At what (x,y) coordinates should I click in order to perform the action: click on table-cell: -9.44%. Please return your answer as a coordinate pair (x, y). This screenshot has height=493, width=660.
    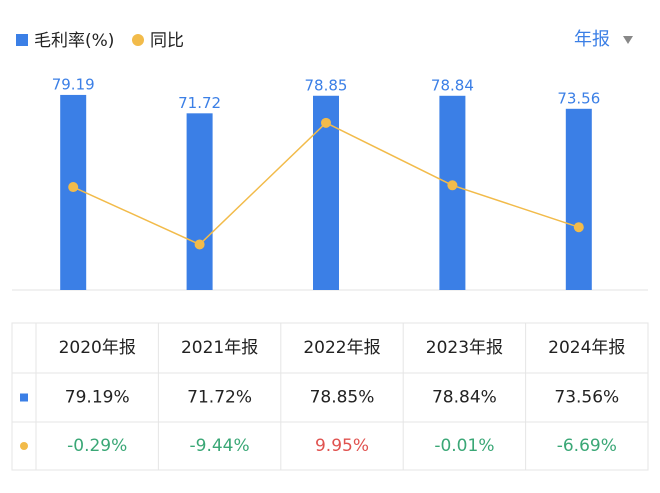
    Looking at the image, I should click on (220, 446).